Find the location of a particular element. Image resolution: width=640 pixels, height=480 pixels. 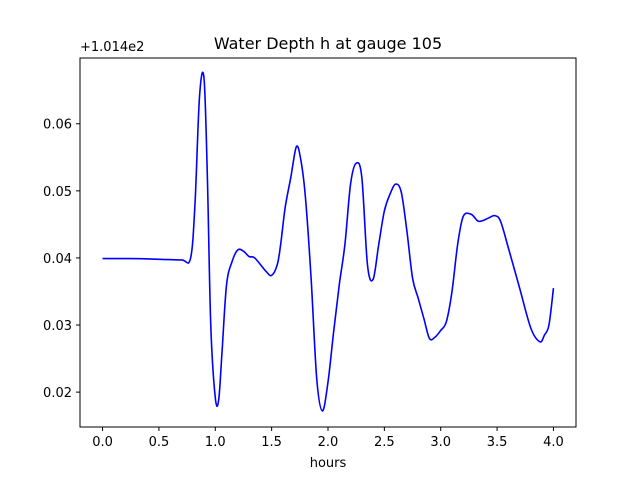

x-tick-label: 3.0 is located at coordinates (440, 442).